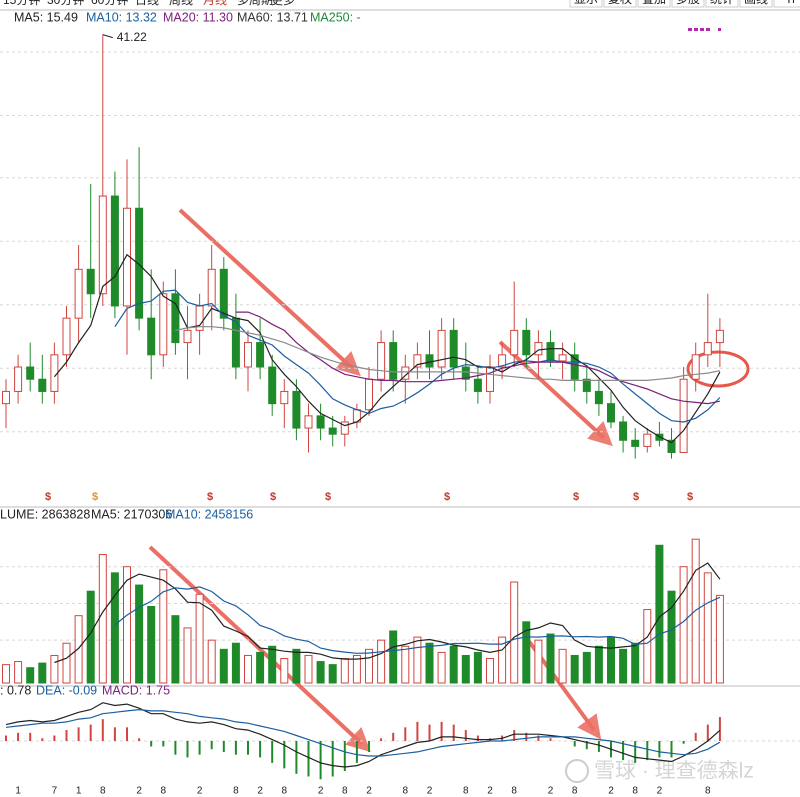 The width and height of the screenshot is (800, 797). Describe the element at coordinates (21, 3) in the screenshot. I see `tab: 15分钟` at that location.